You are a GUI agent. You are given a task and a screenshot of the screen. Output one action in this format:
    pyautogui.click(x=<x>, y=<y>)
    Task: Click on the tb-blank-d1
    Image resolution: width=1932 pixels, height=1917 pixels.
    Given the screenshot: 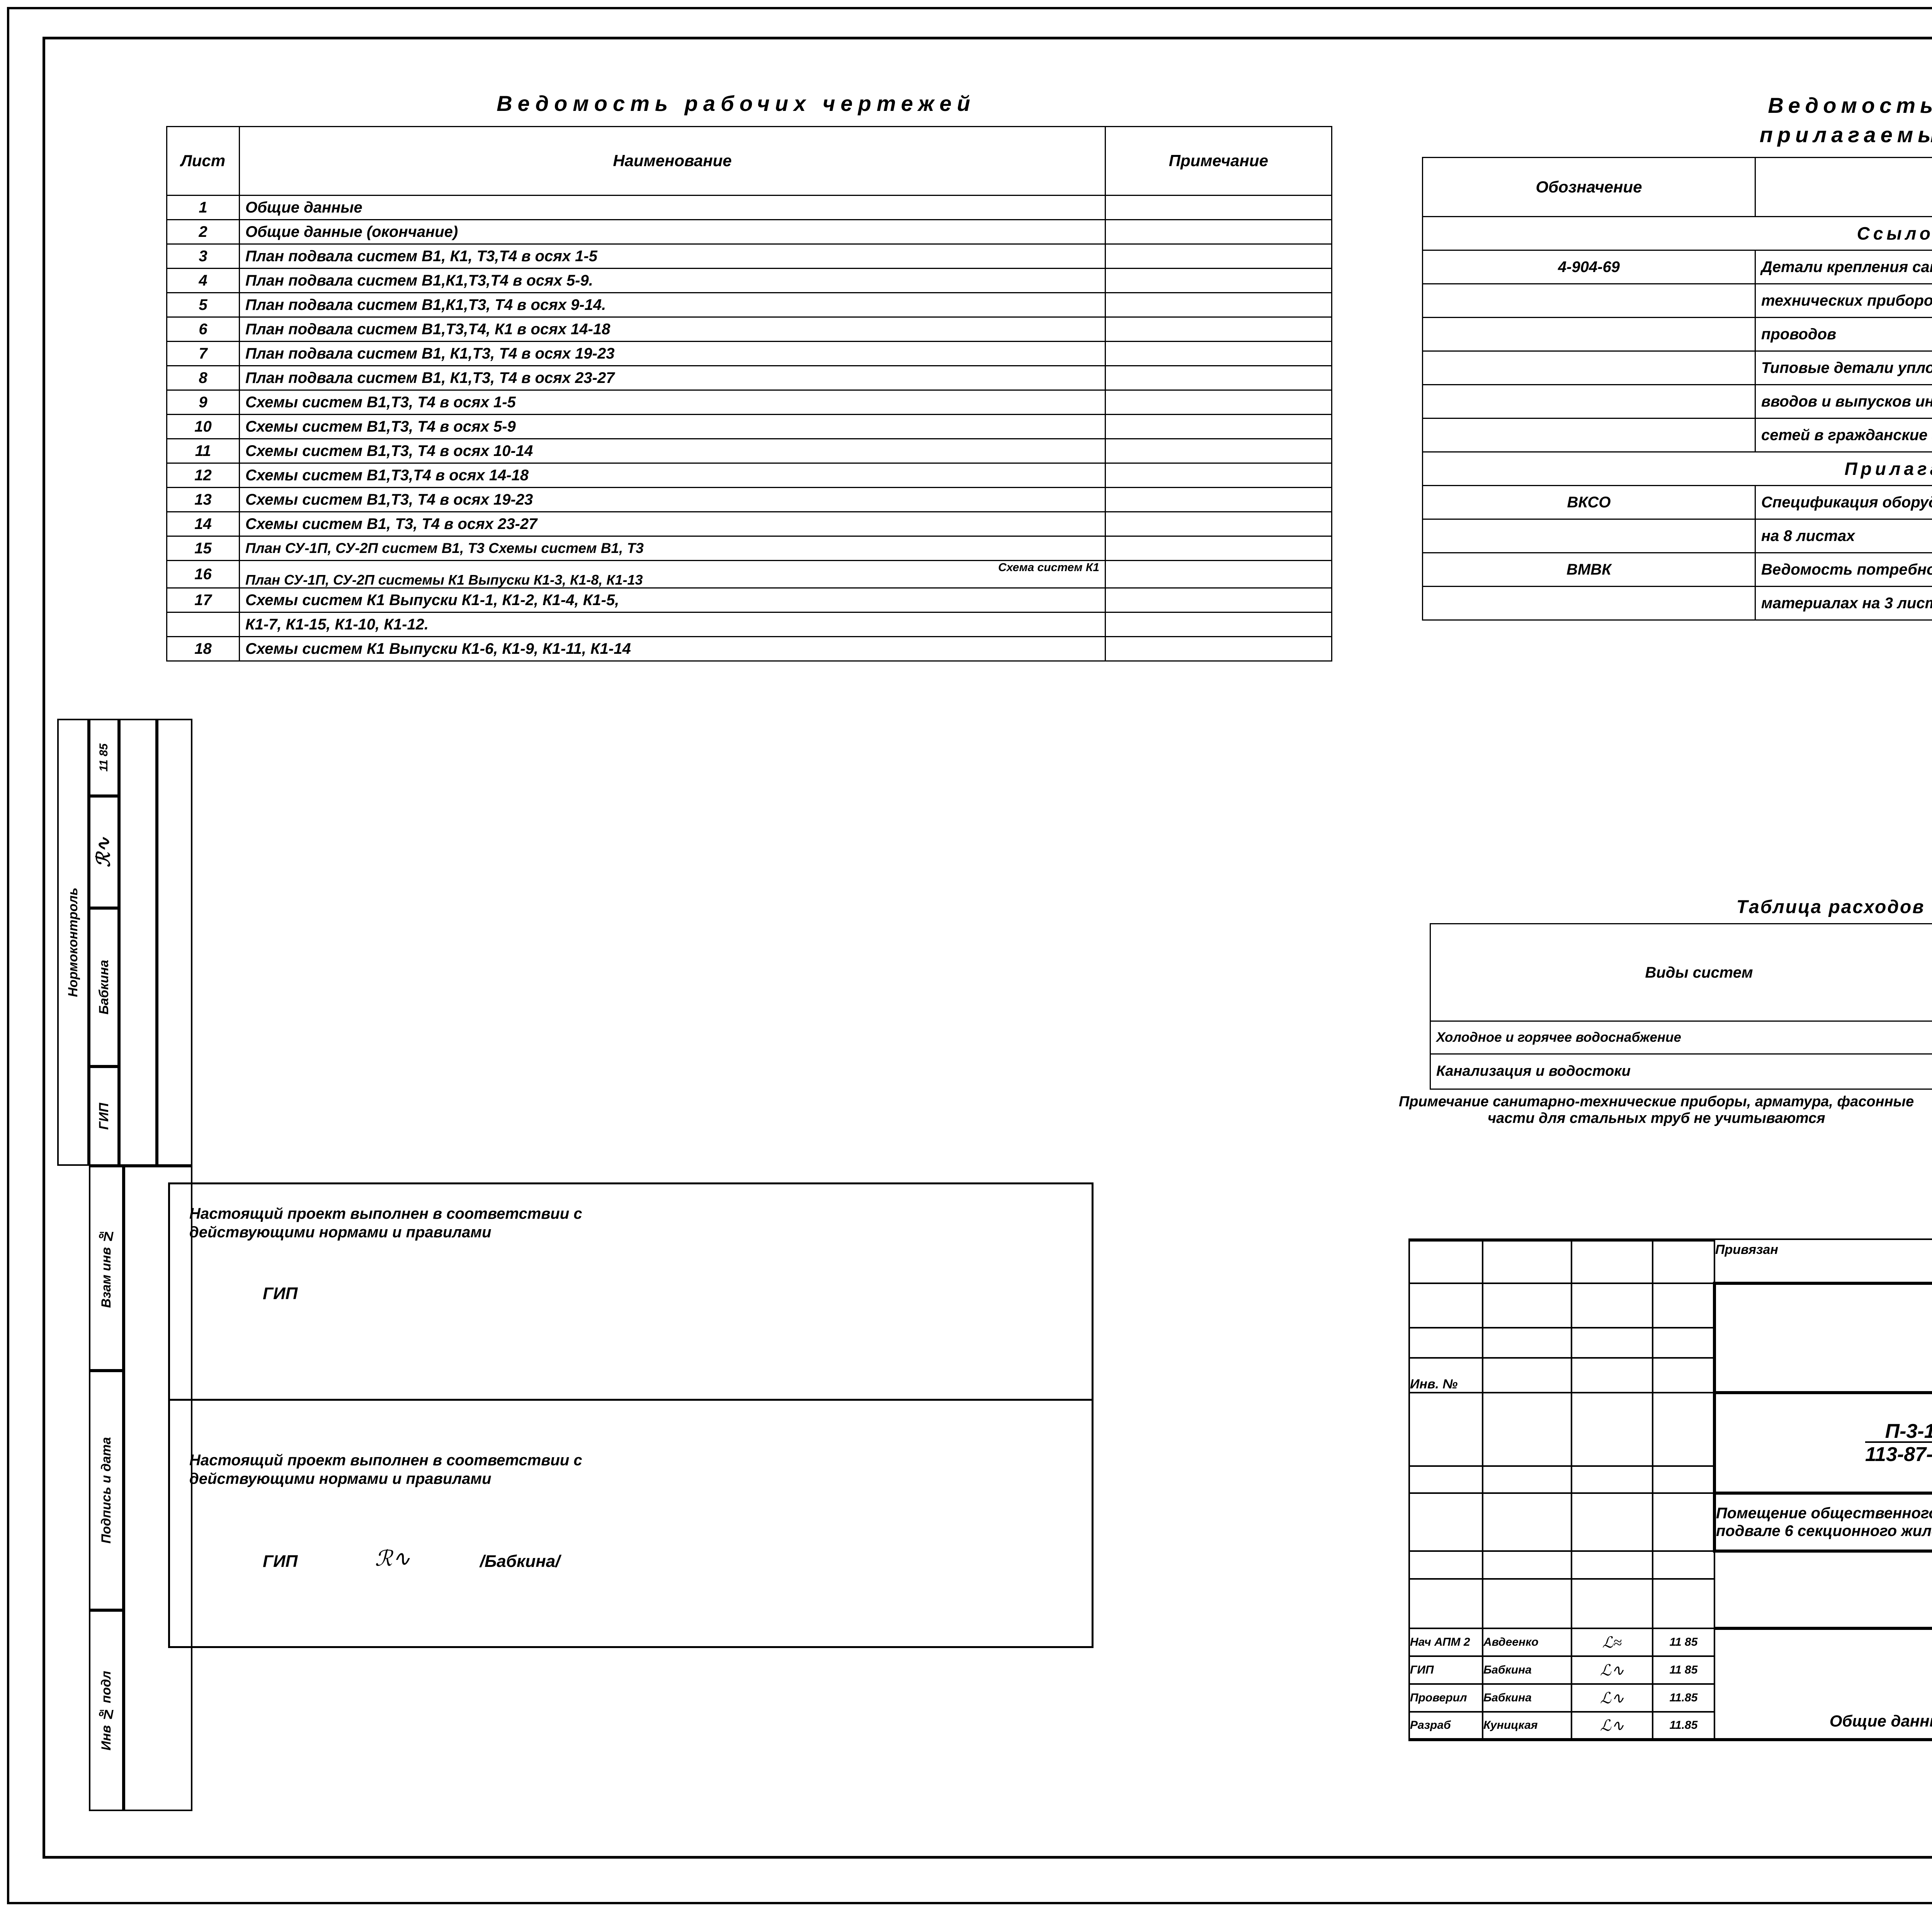 What is the action you would take?
    pyautogui.click(x=1684, y=1240)
    